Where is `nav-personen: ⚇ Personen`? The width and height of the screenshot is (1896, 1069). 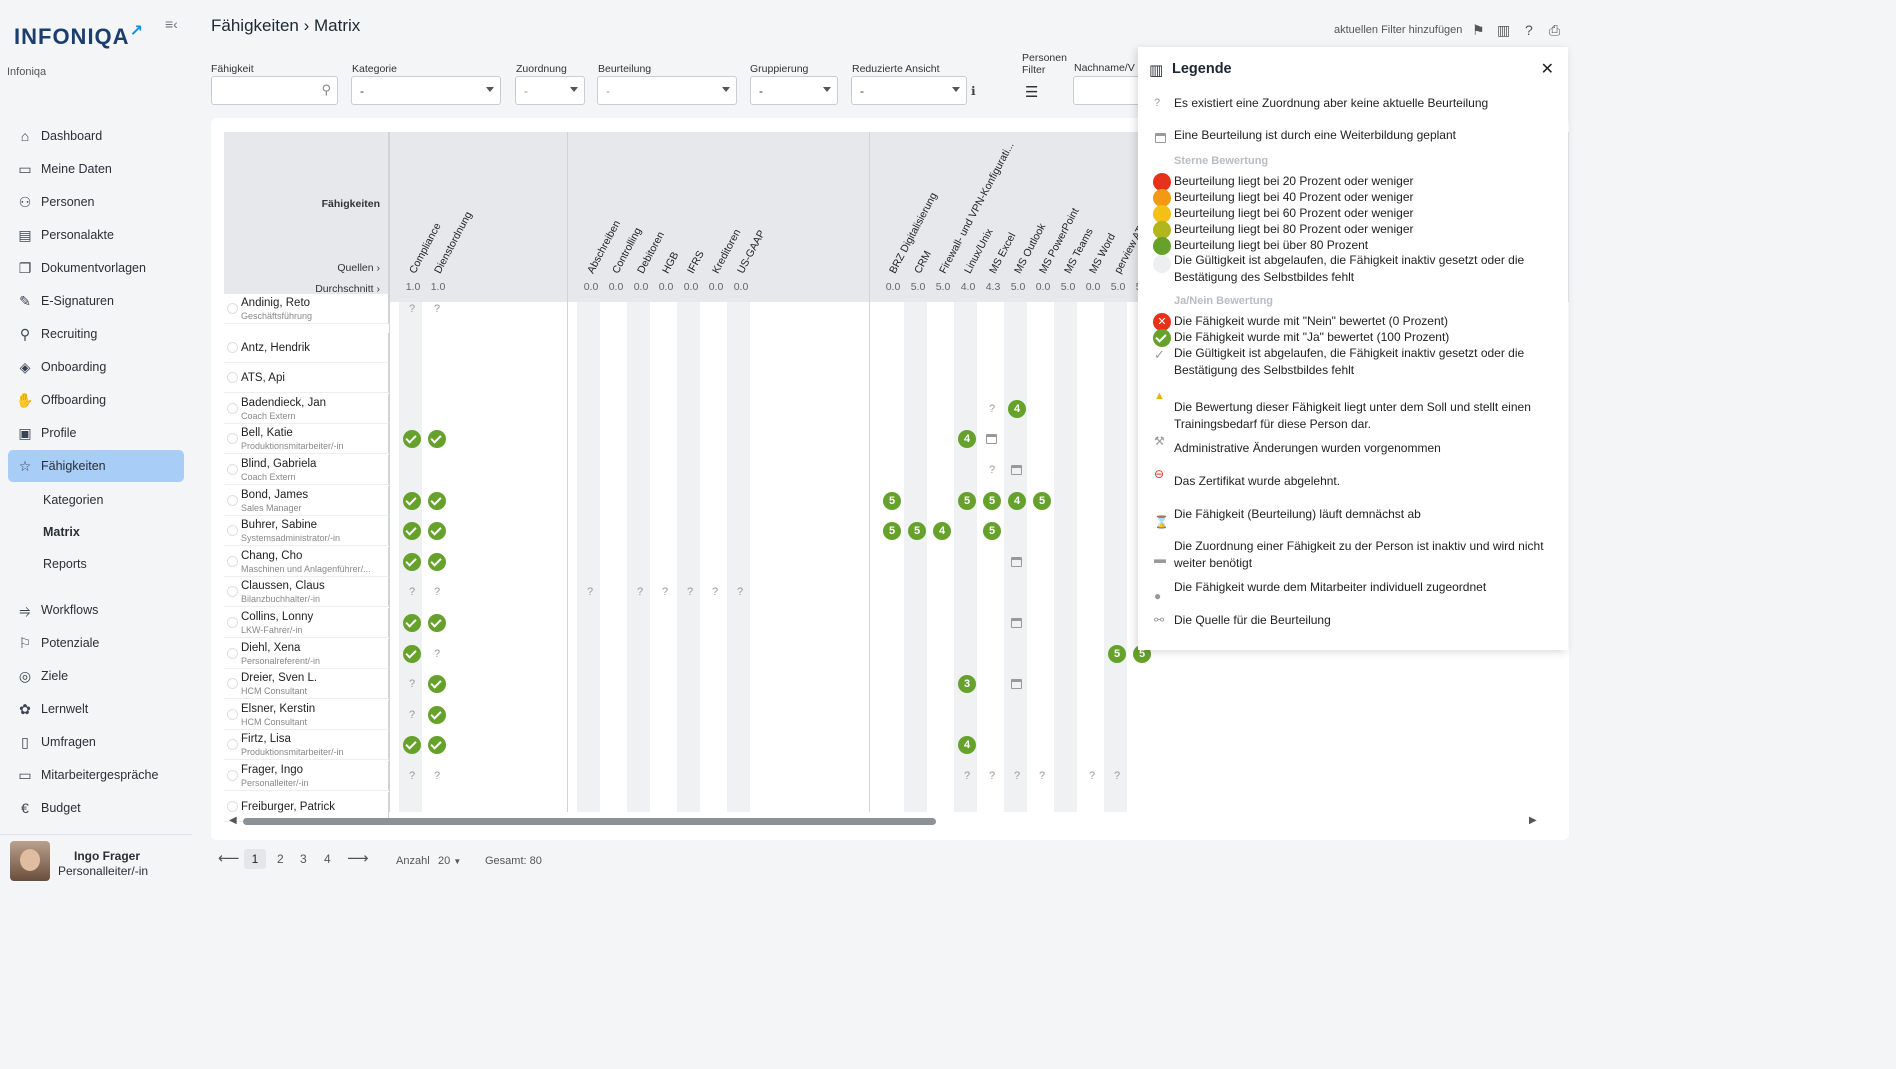
nav-personen: ⚇ Personen is located at coordinates (96, 202).